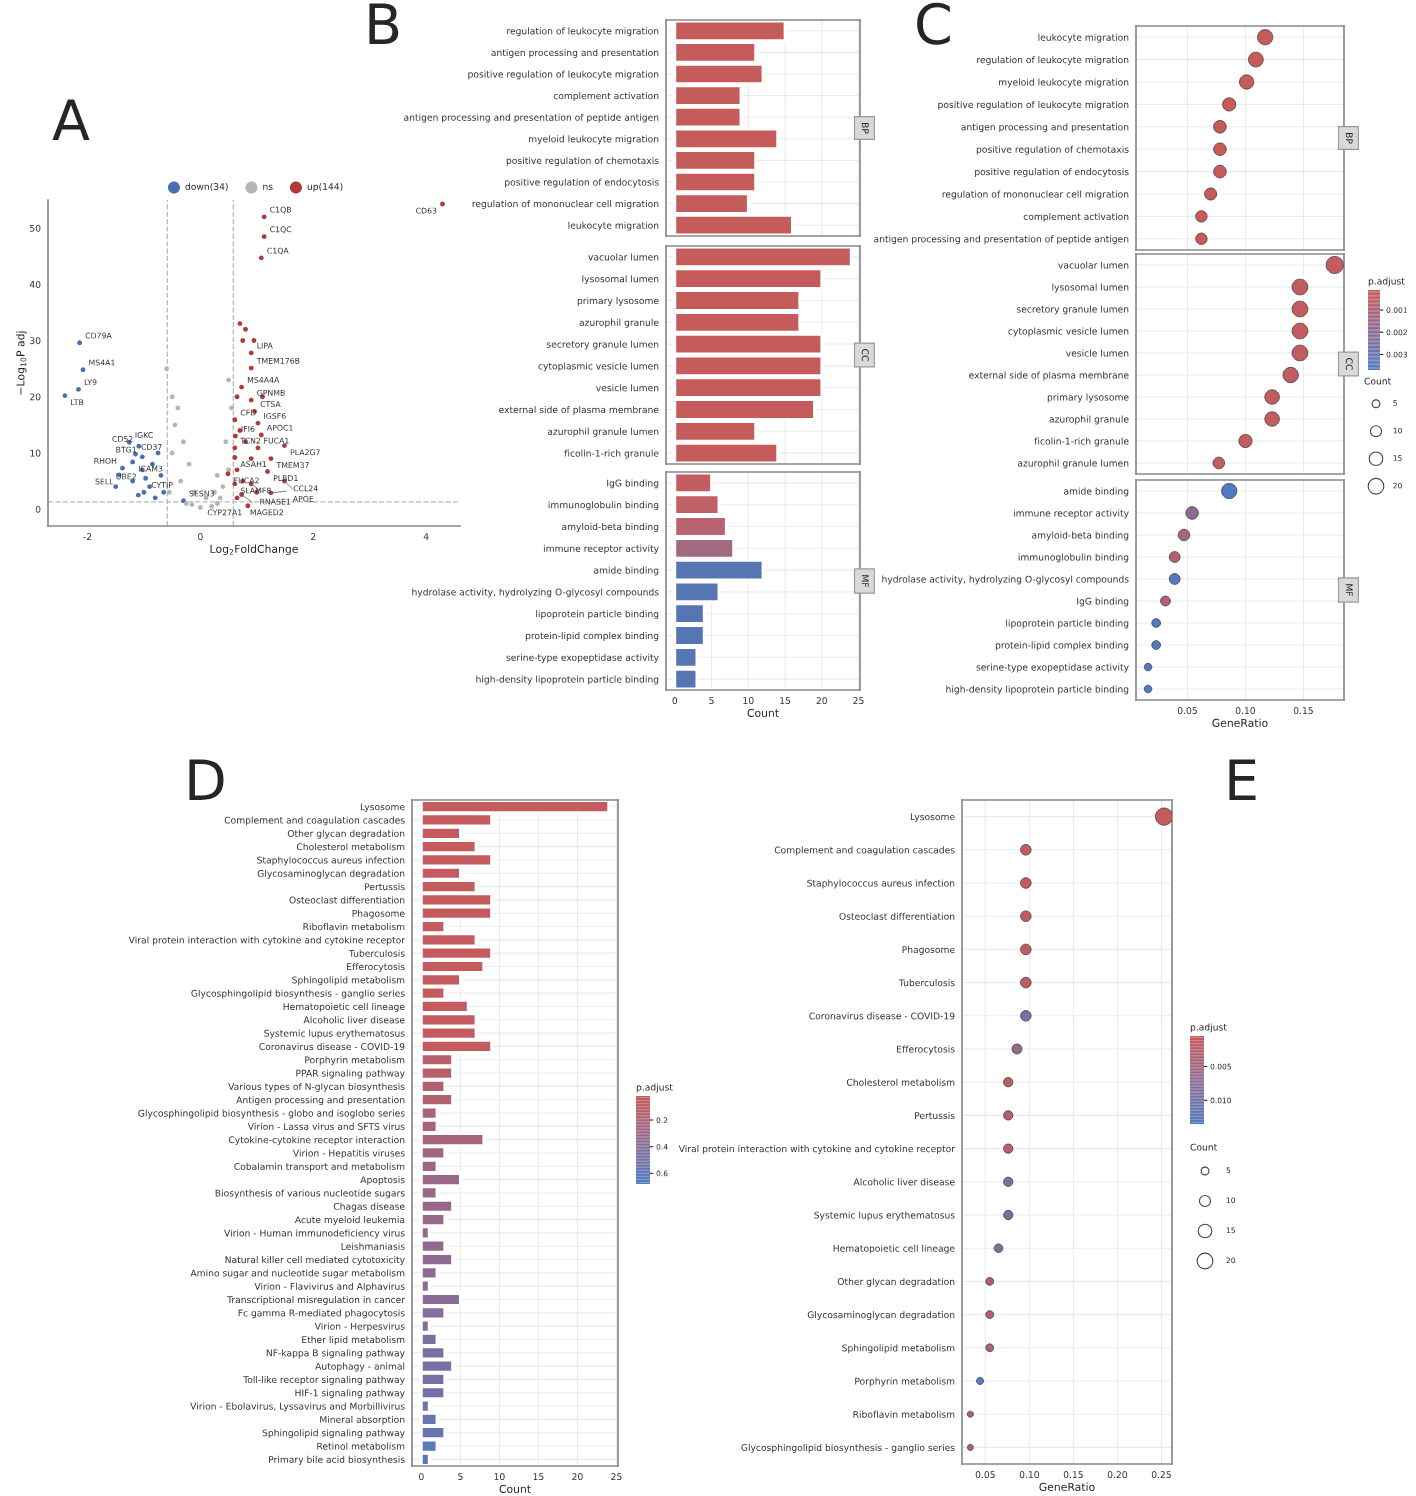 This screenshot has width=1416, height=1496. What do you see at coordinates (71, 119) in the screenshot?
I see `text: A` at bounding box center [71, 119].